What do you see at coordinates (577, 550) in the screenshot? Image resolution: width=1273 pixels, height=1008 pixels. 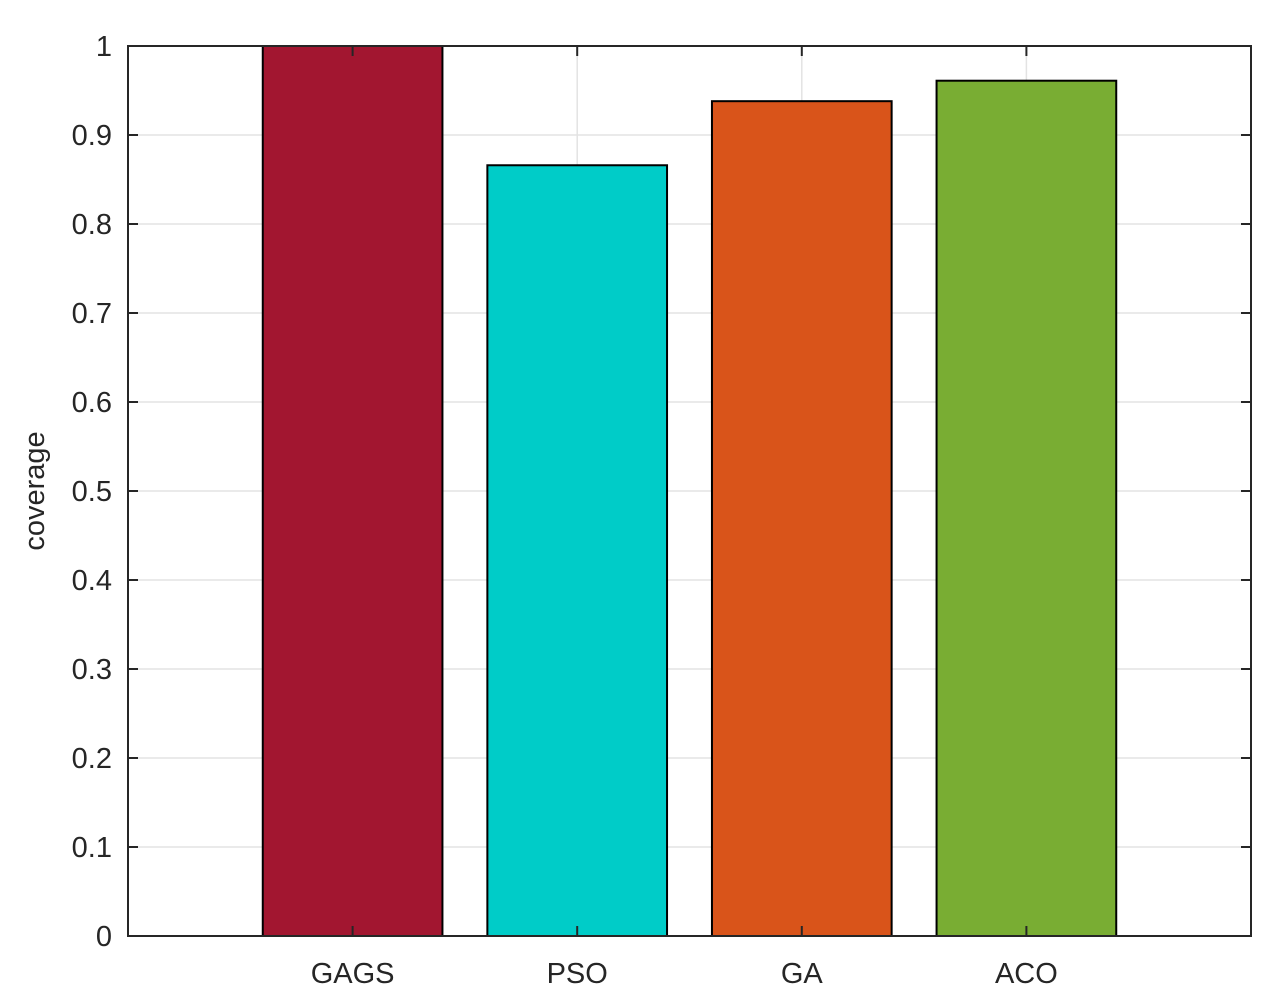 I see `bar-pso` at bounding box center [577, 550].